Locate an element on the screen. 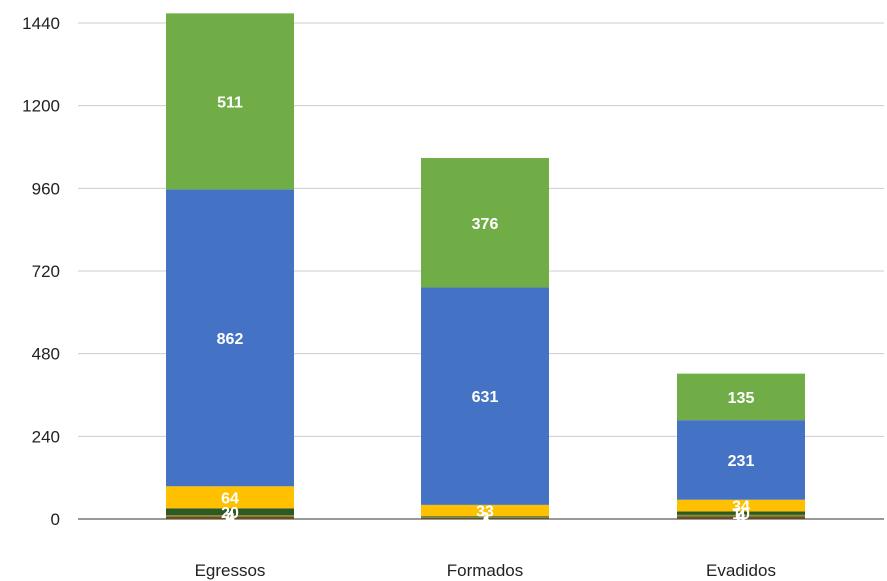  data-label: 8 is located at coordinates (741, 519).